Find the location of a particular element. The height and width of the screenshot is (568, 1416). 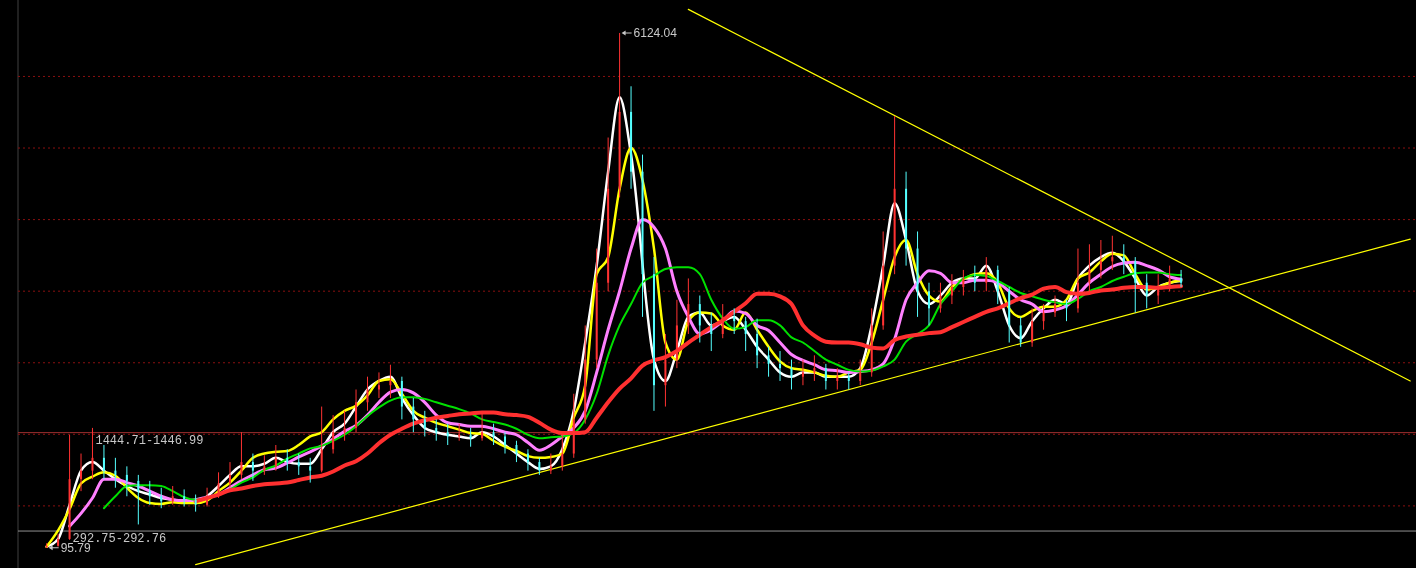

ref-line-label: 1444.71-1446.99 is located at coordinates (149, 440).